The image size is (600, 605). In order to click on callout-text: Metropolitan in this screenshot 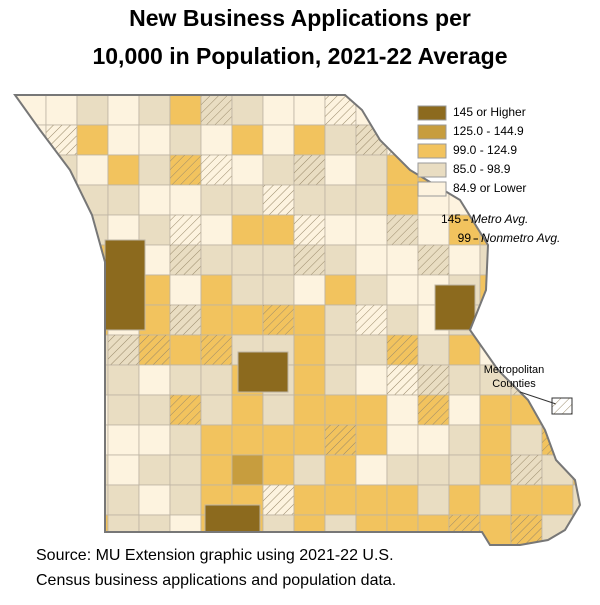, I will do `click(514, 370)`.